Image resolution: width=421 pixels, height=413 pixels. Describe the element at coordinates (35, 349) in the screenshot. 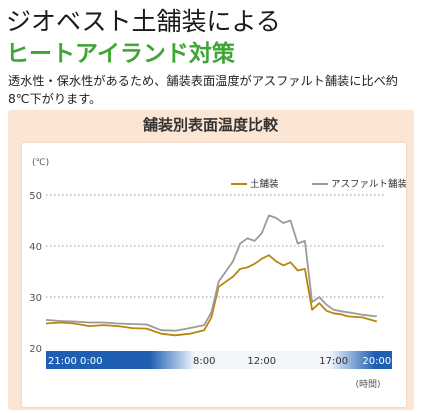

I see `y-tick-label: 20` at that location.